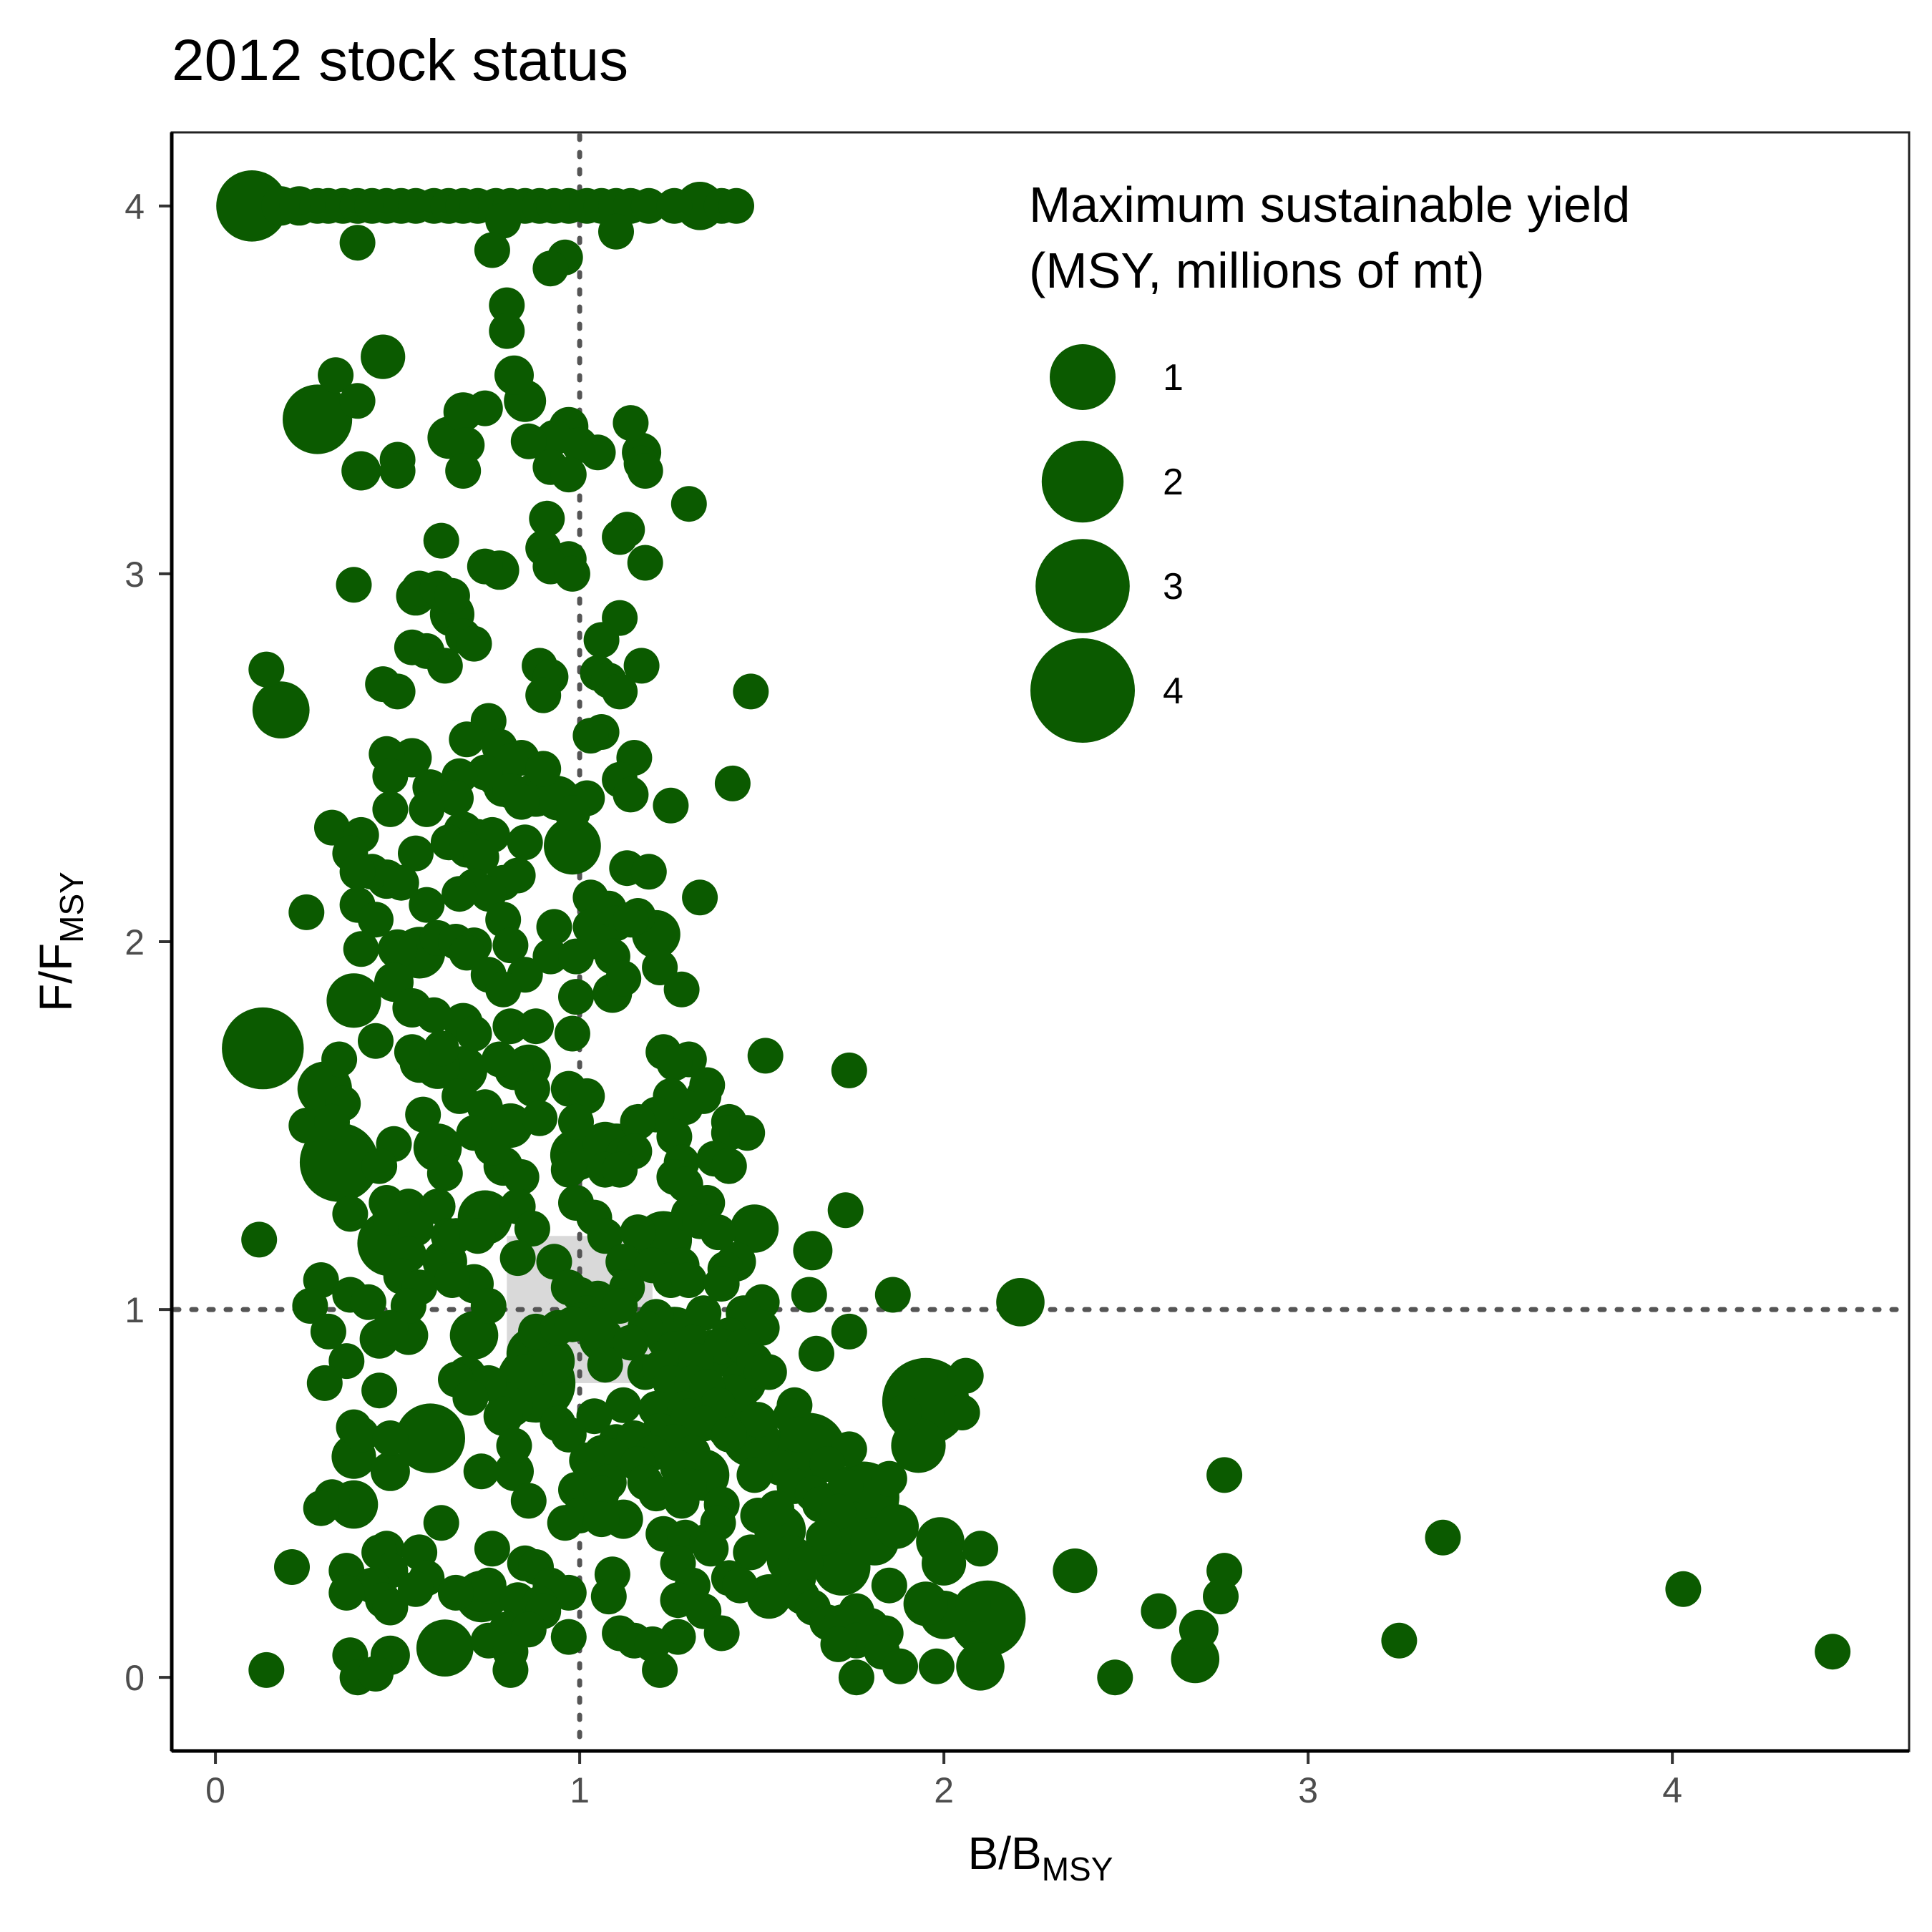 The image size is (1932, 1932). I want to click on y-axis-title-sub: MSY, so click(71, 907).